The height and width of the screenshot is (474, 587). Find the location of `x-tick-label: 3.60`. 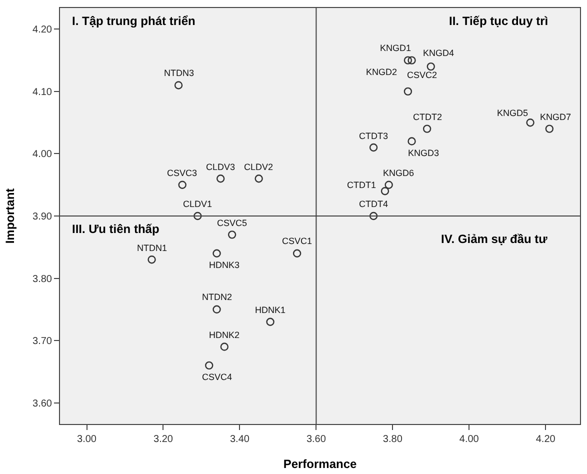

x-tick-label: 3.60 is located at coordinates (316, 439).